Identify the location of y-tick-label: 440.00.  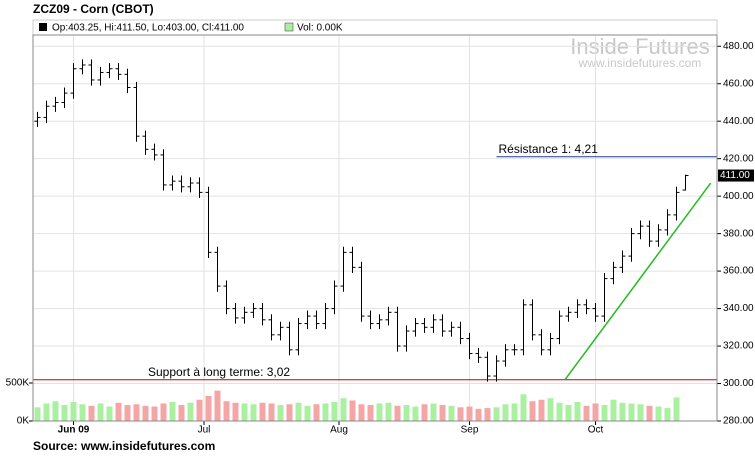
(738, 121).